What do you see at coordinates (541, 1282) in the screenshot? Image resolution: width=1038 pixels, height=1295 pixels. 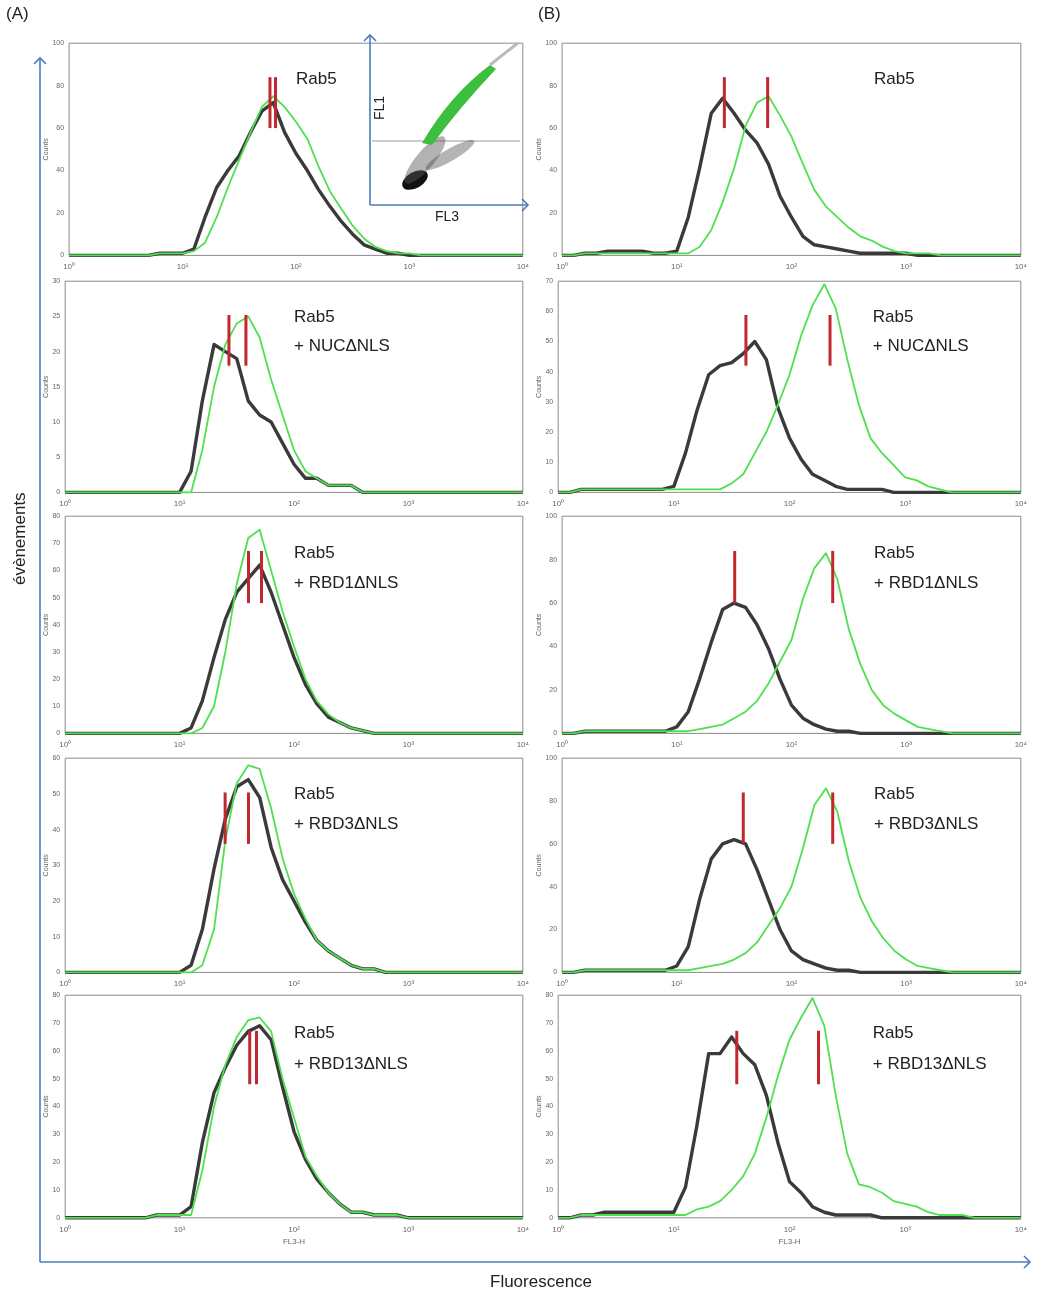 I see `text: Fluorescence` at bounding box center [541, 1282].